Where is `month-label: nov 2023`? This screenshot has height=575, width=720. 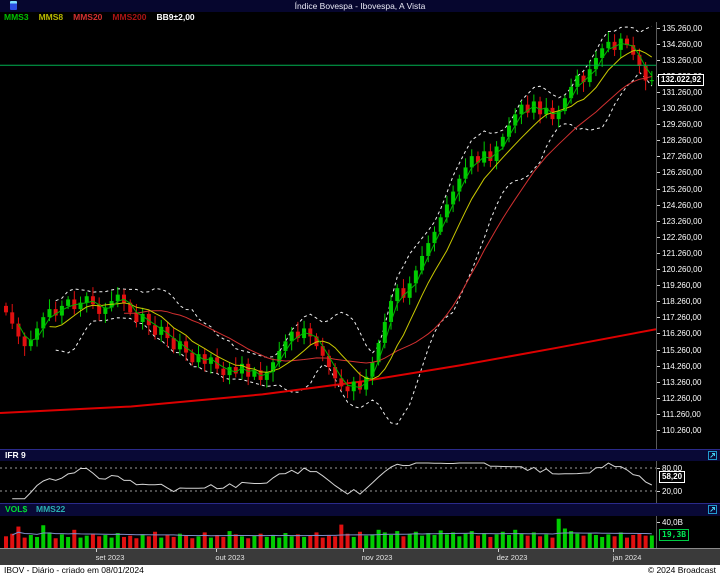
month-label: nov 2023 is located at coordinates (377, 557).